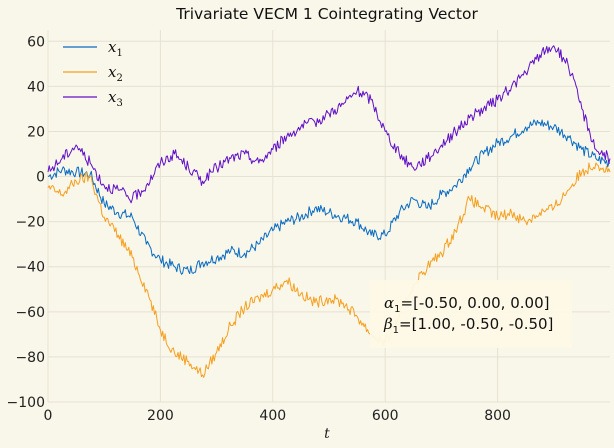 The height and width of the screenshot is (448, 614). What do you see at coordinates (272, 416) in the screenshot?
I see `x-tick-label: 400` at bounding box center [272, 416].